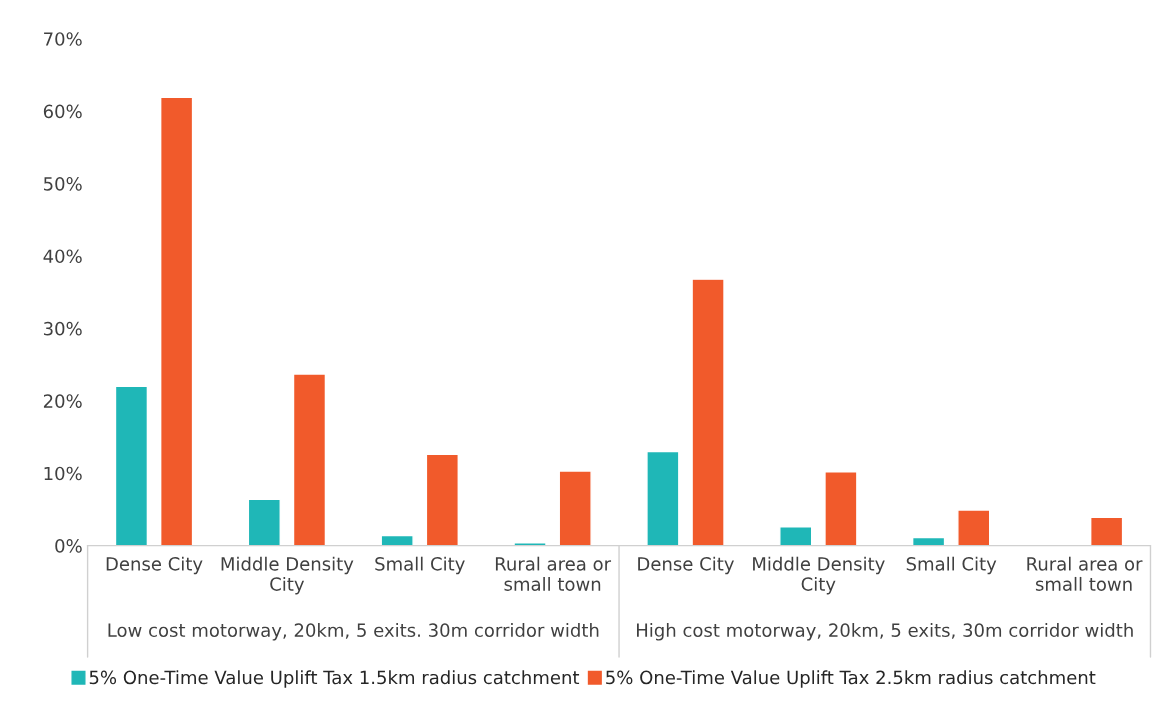 The image size is (1168, 704). Describe the element at coordinates (62, 256) in the screenshot. I see `y-tick-label: 40%` at that location.